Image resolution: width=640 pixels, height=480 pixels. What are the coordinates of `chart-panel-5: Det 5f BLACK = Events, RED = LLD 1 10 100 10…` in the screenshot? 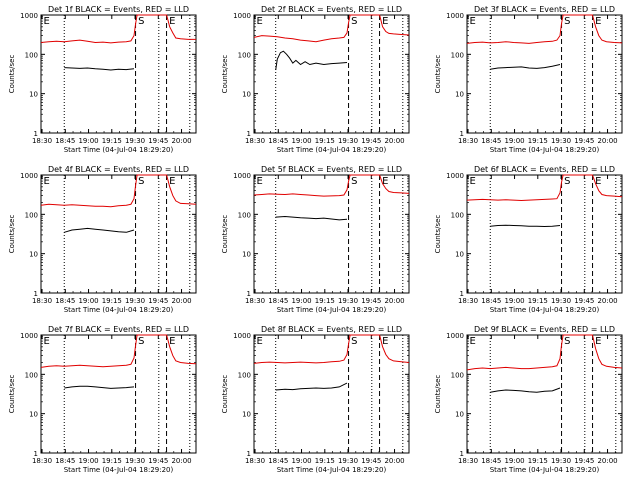 It's located at (315, 239).